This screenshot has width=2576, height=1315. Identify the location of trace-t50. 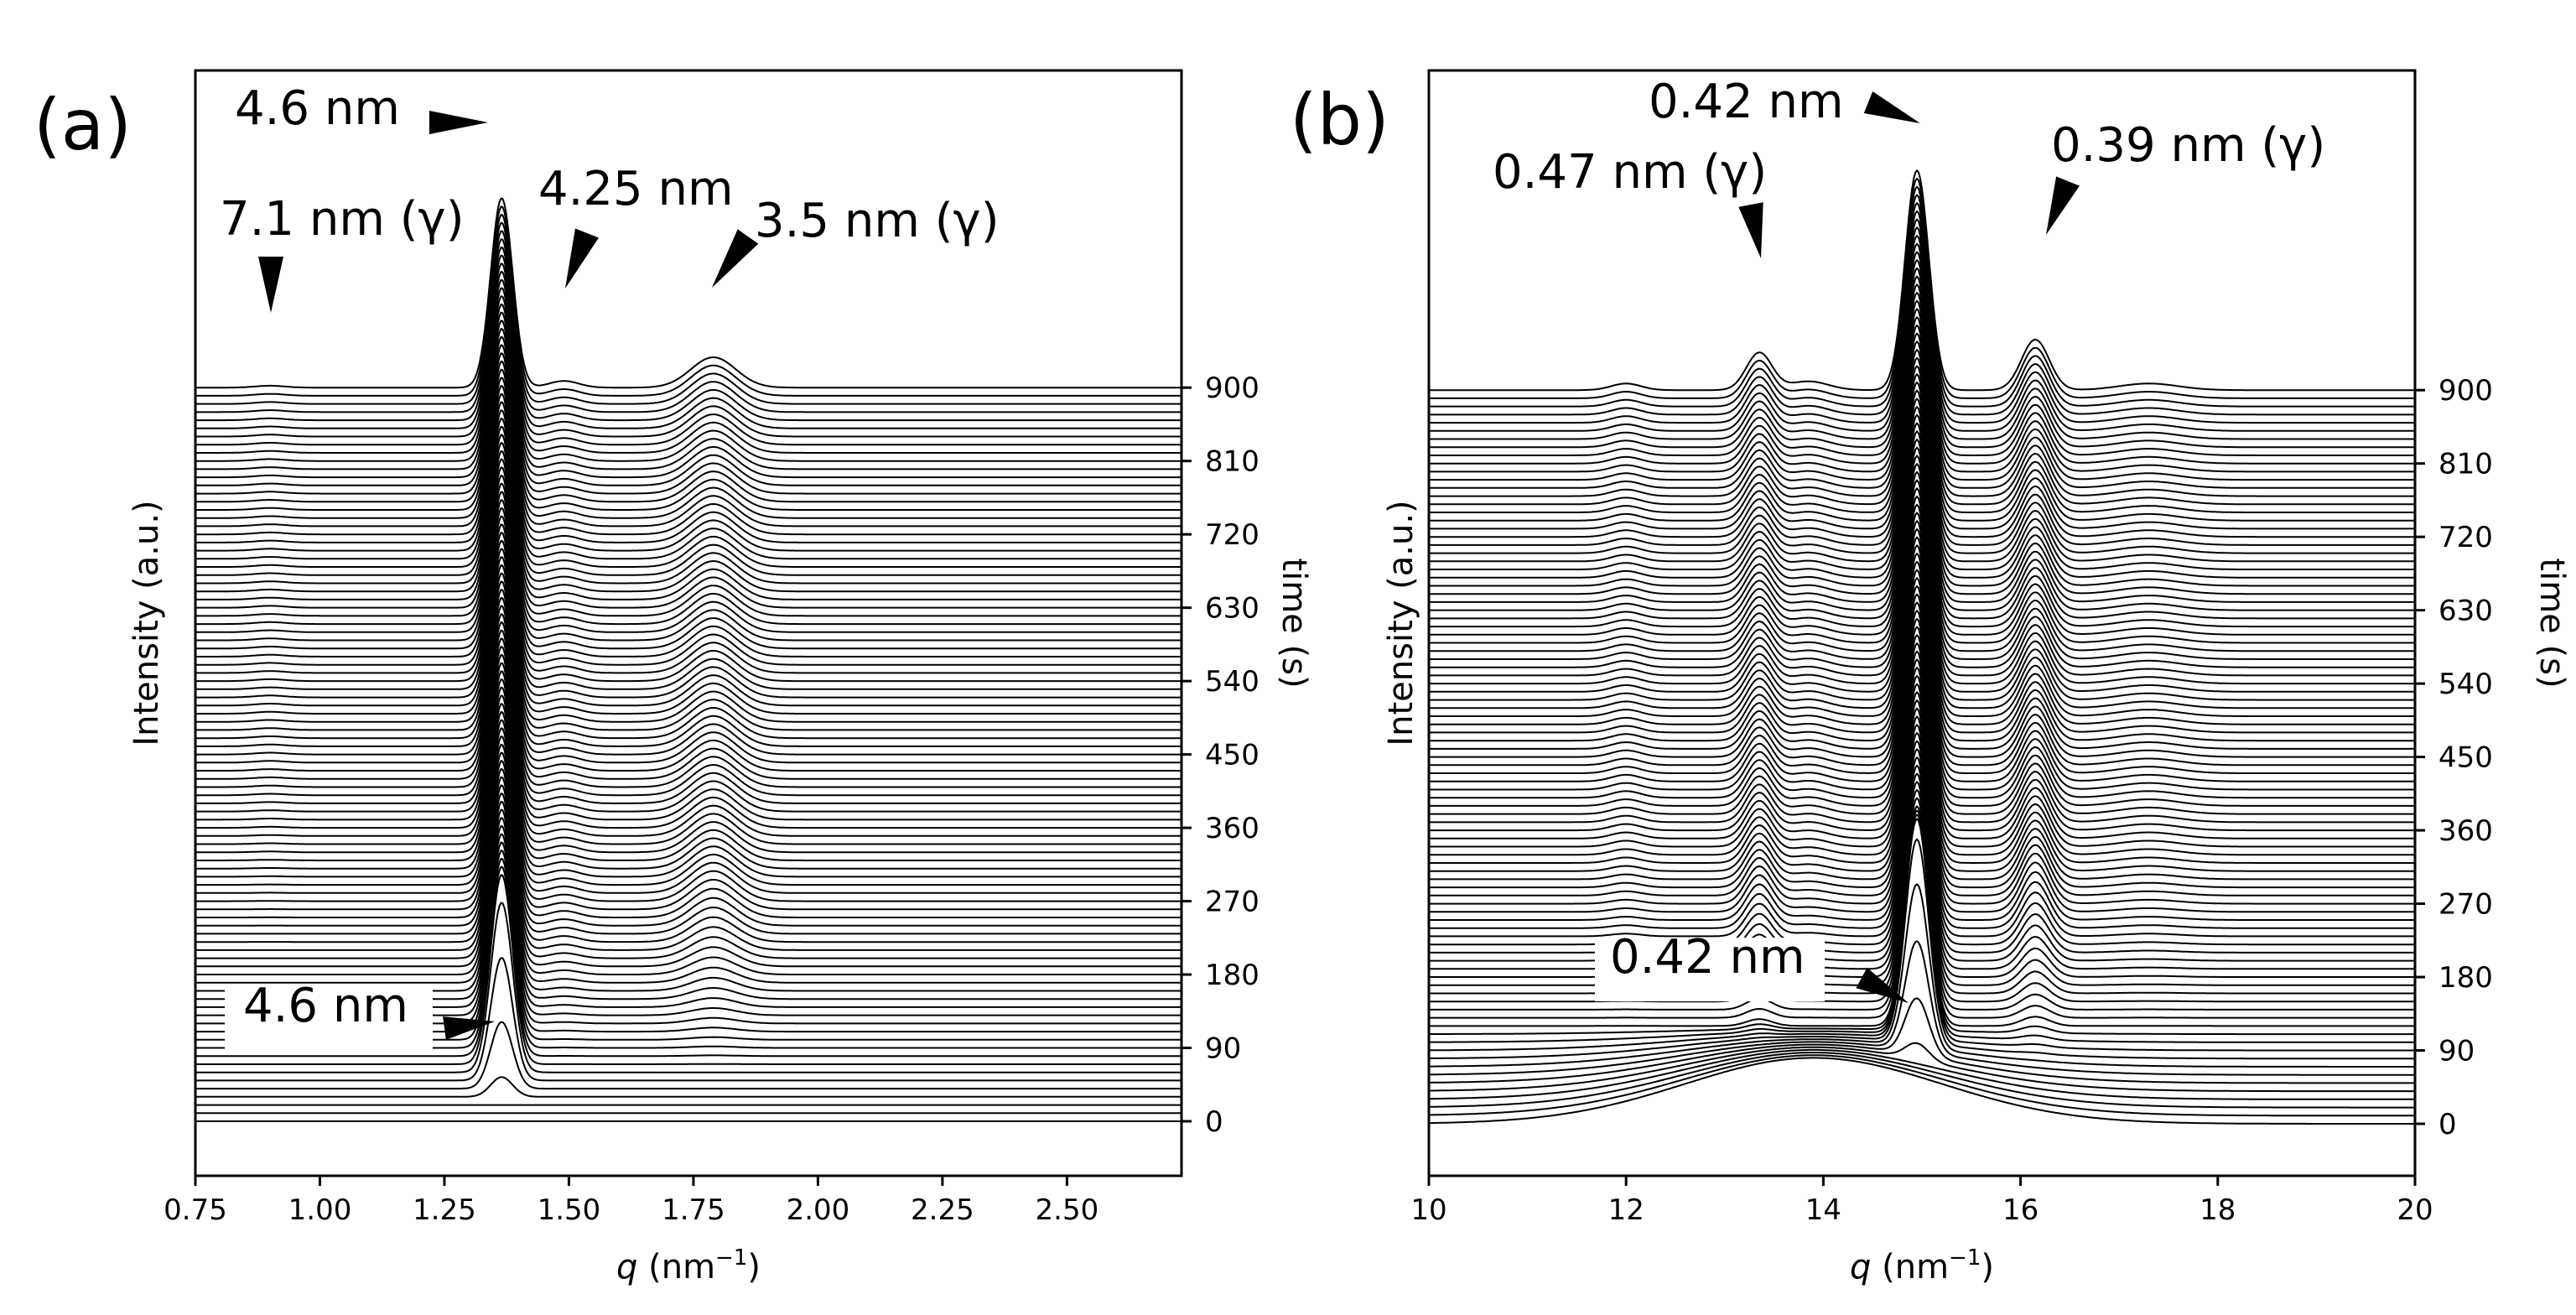
(1922, 1040).